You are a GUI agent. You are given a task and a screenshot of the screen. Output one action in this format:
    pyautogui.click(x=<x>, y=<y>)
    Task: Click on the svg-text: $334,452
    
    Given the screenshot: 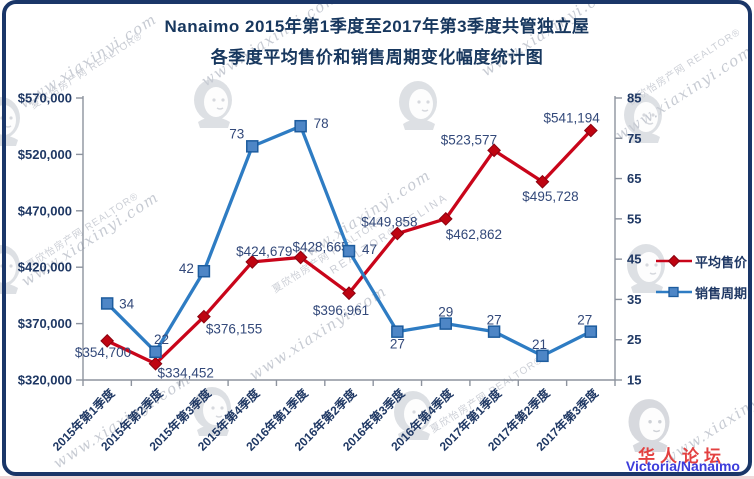 What is the action you would take?
    pyautogui.click(x=186, y=373)
    